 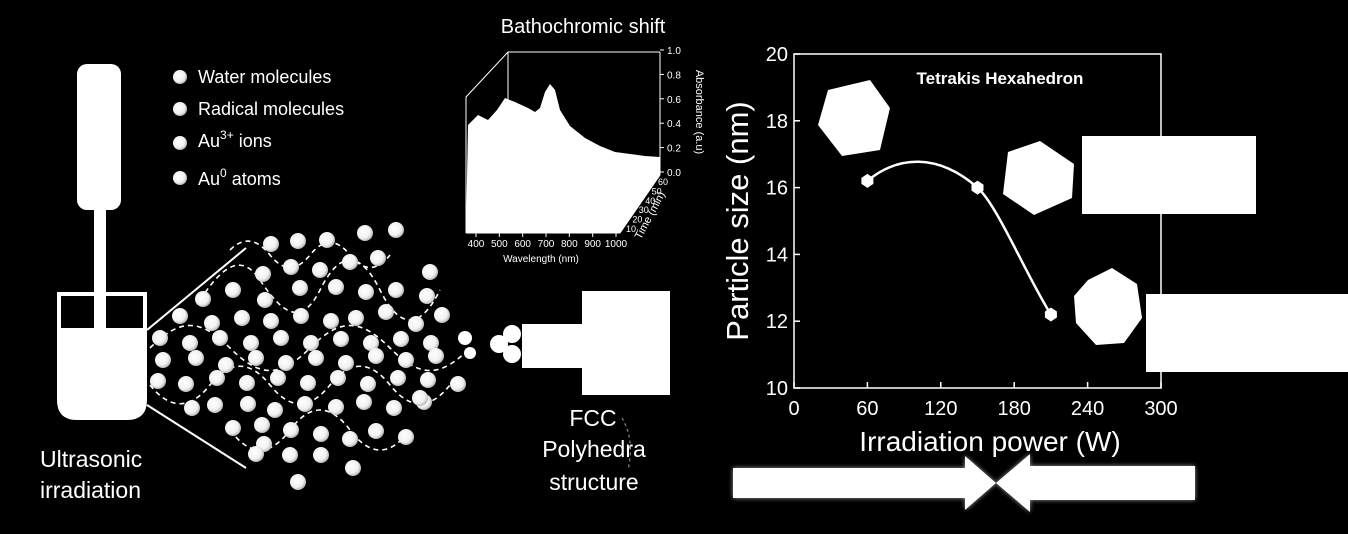 I want to click on fcc-label-1: FCC, so click(x=592, y=418).